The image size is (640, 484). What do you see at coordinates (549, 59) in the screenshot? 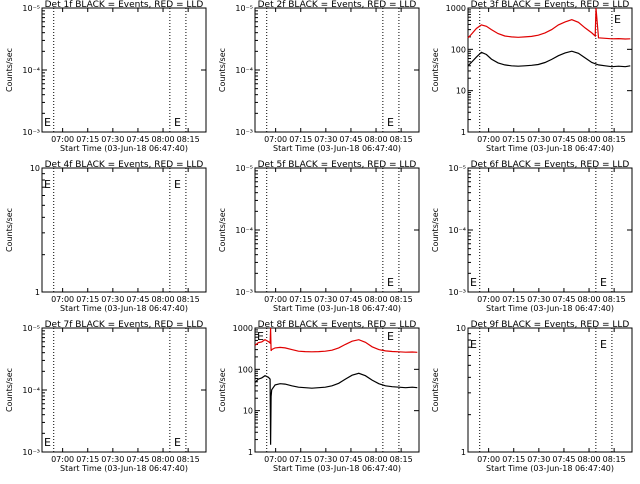
I see `series-events-line` at bounding box center [549, 59].